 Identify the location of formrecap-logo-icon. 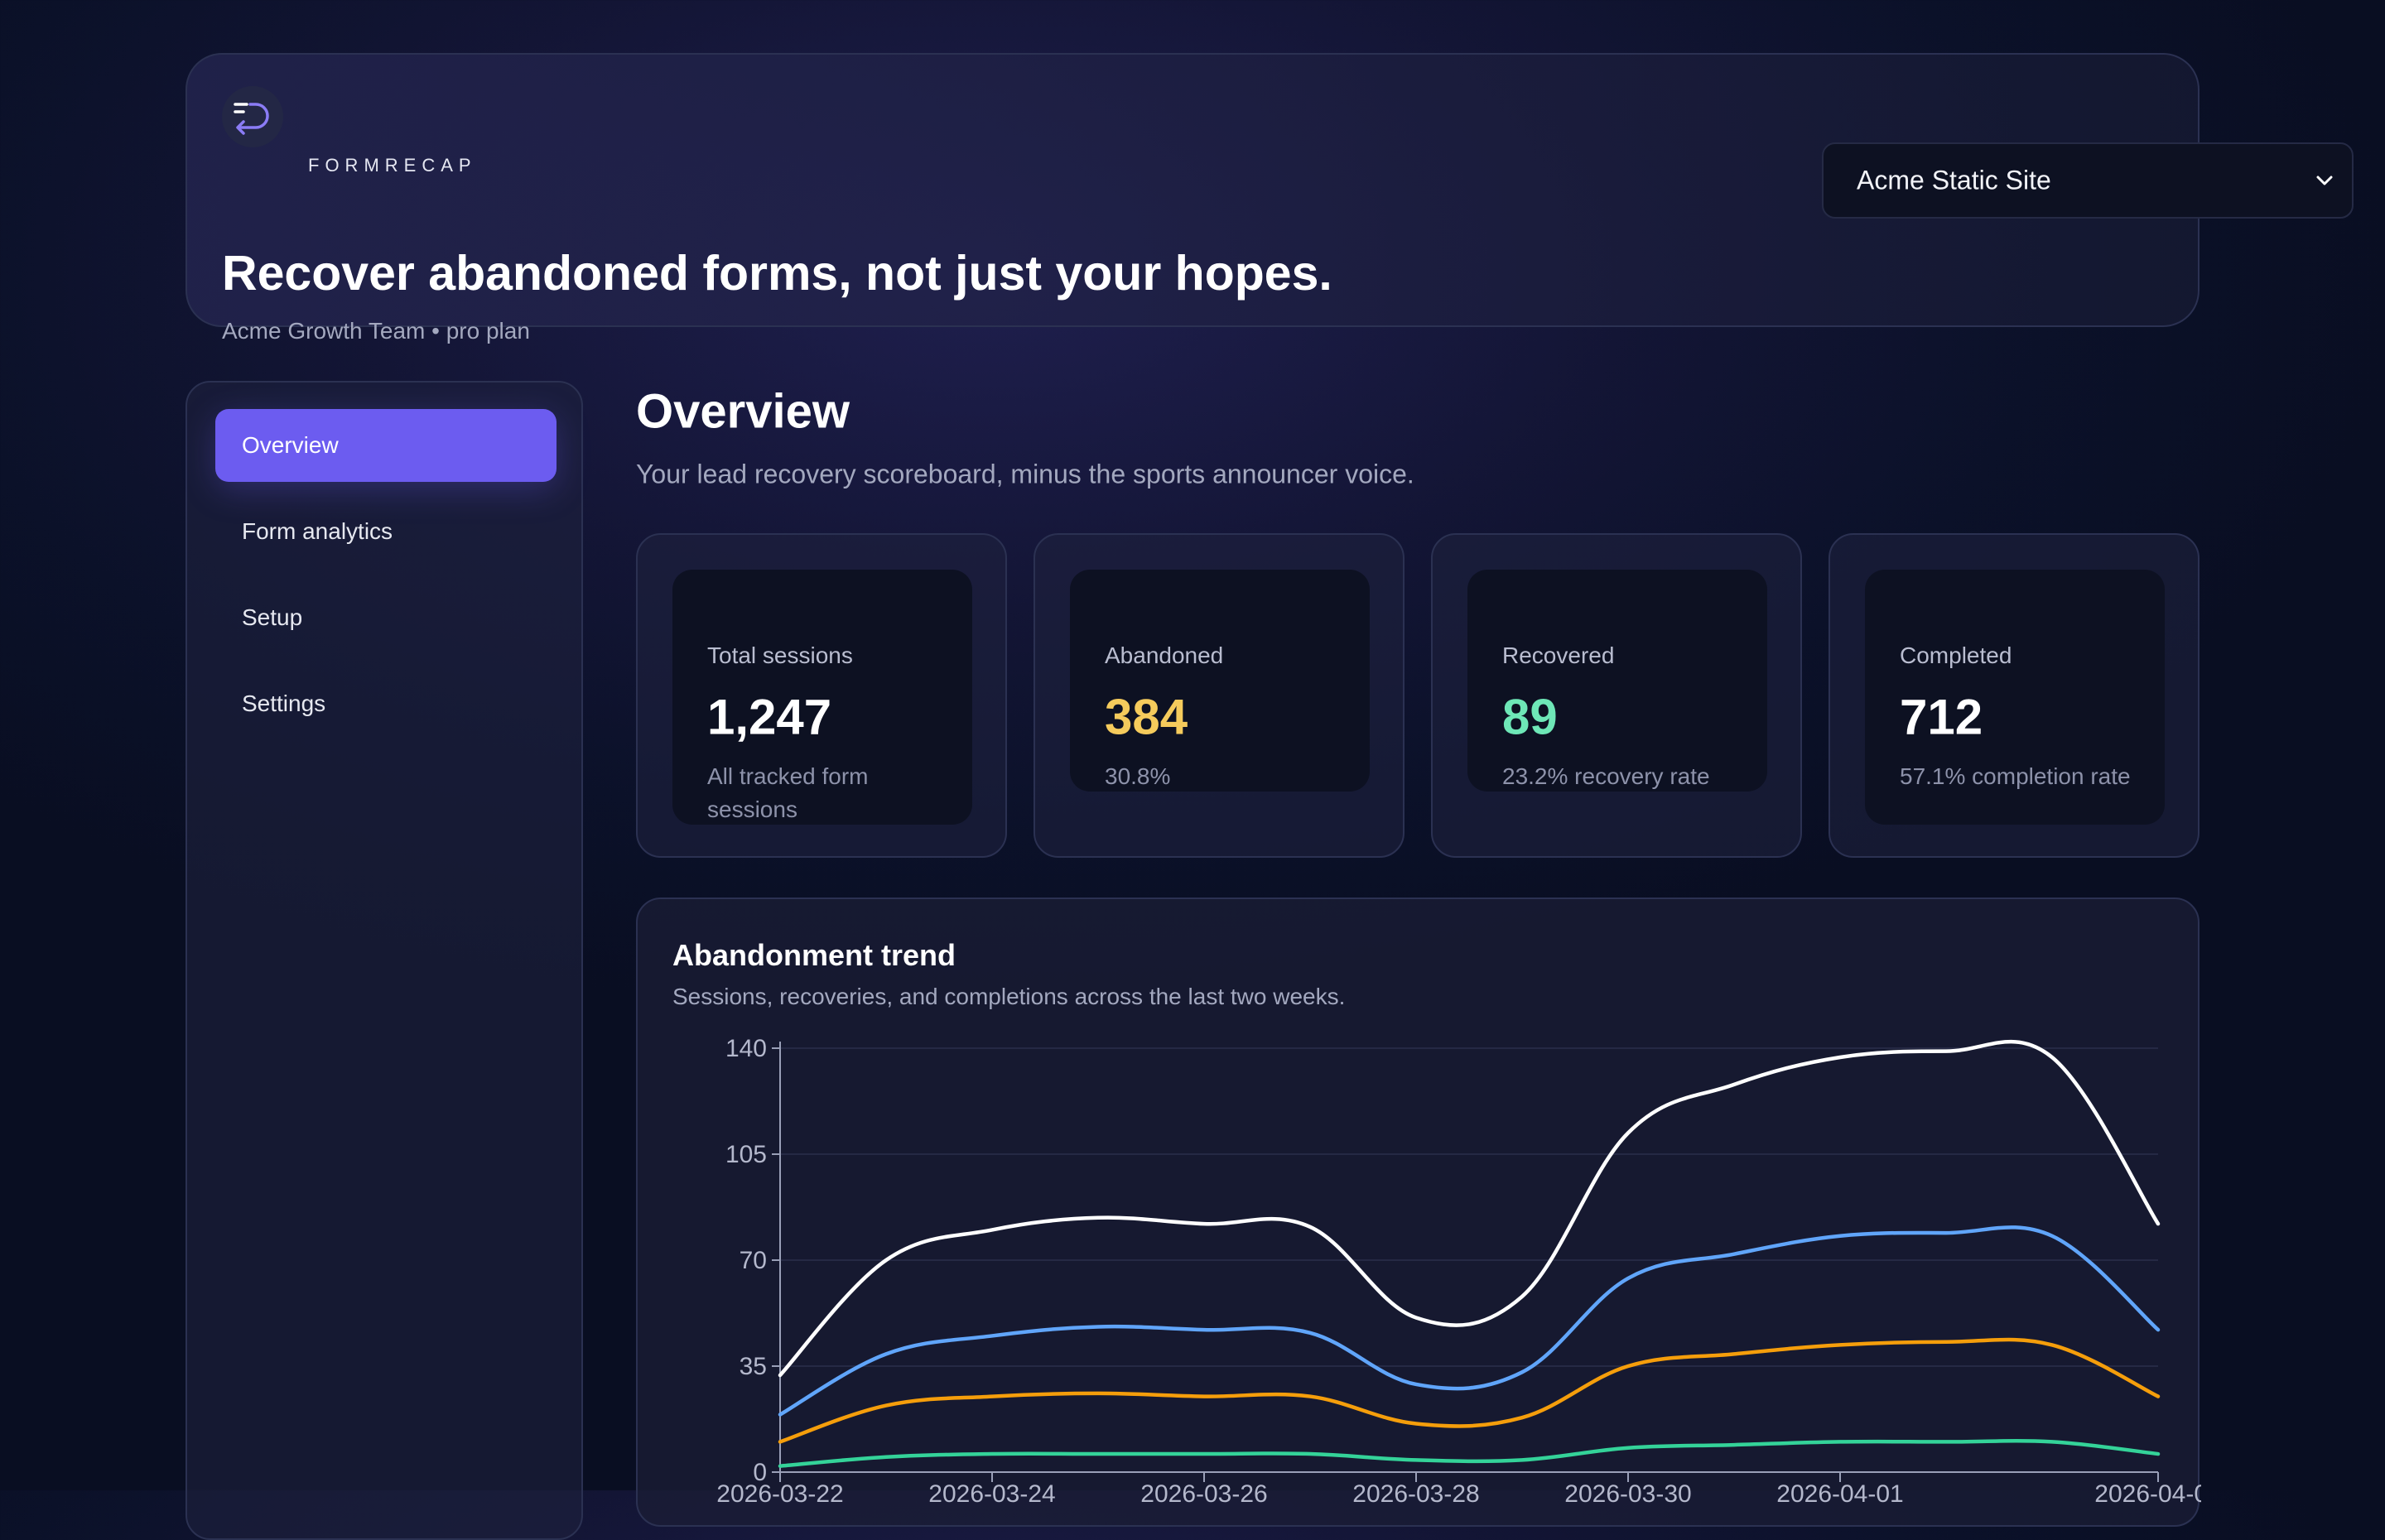
(252, 117).